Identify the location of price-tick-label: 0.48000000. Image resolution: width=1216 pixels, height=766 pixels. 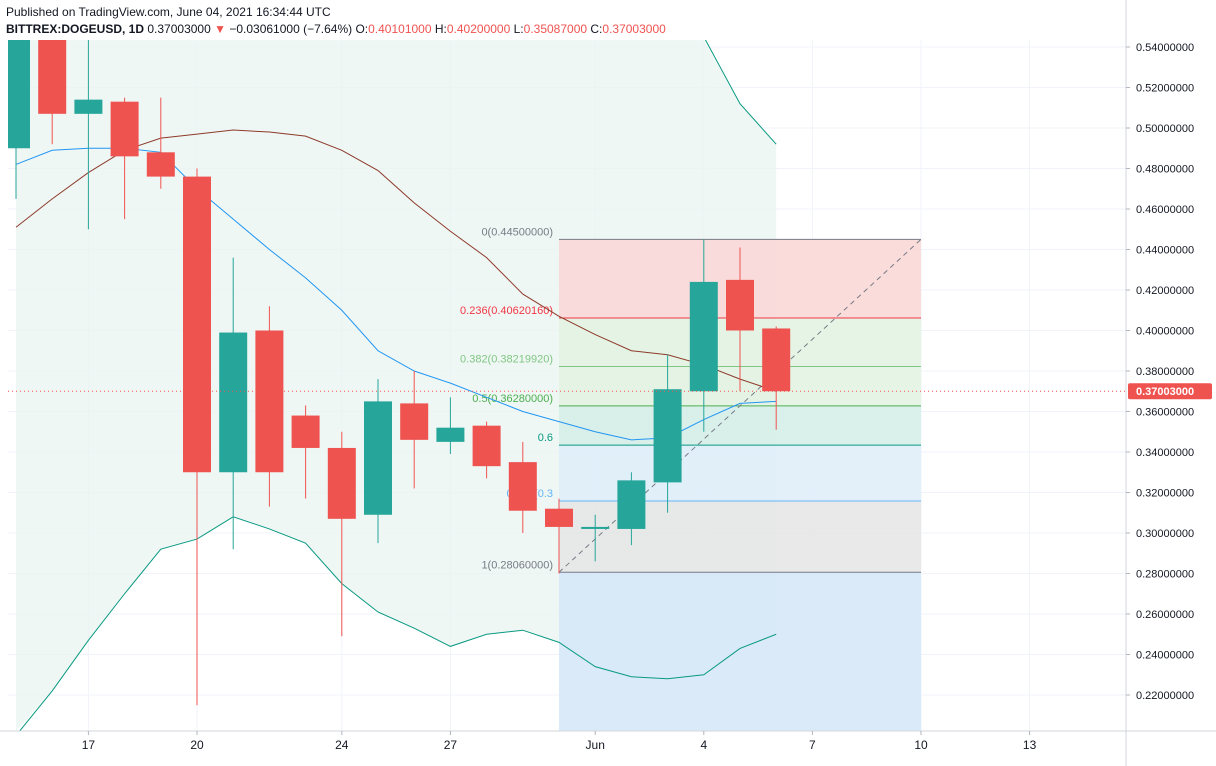
(1165, 170).